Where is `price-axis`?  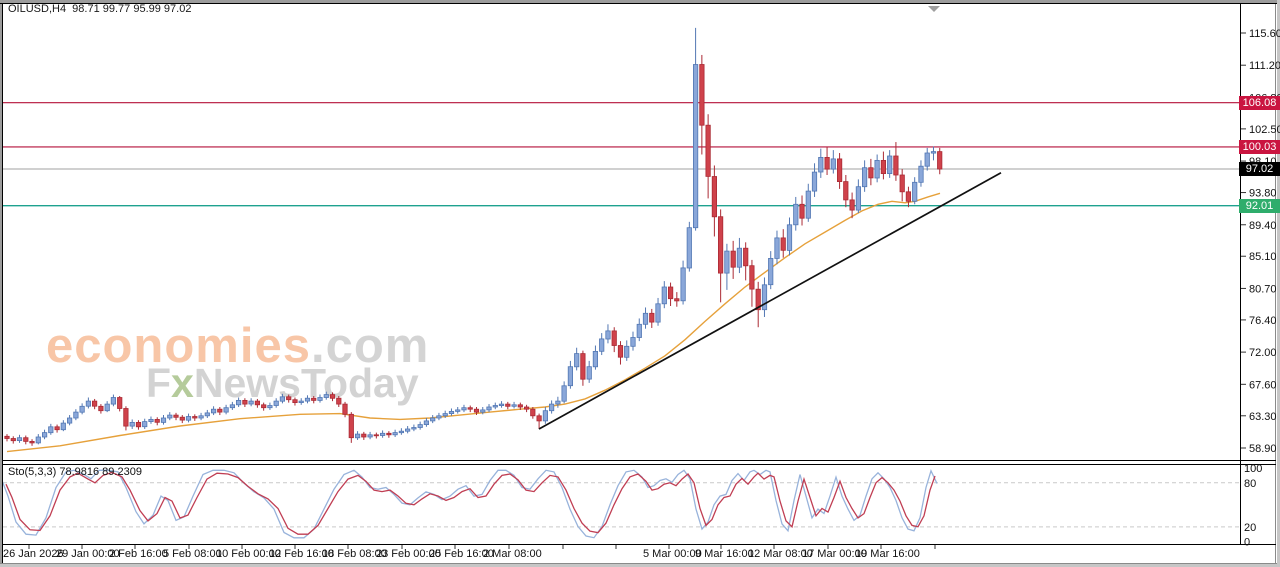
price-axis is located at coordinates (1259, 274).